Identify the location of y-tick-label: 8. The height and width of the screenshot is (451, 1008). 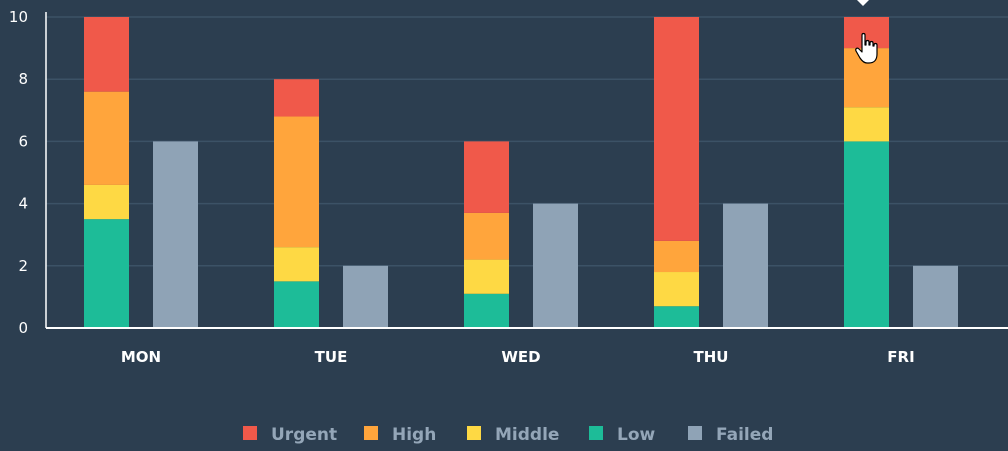
(23, 79).